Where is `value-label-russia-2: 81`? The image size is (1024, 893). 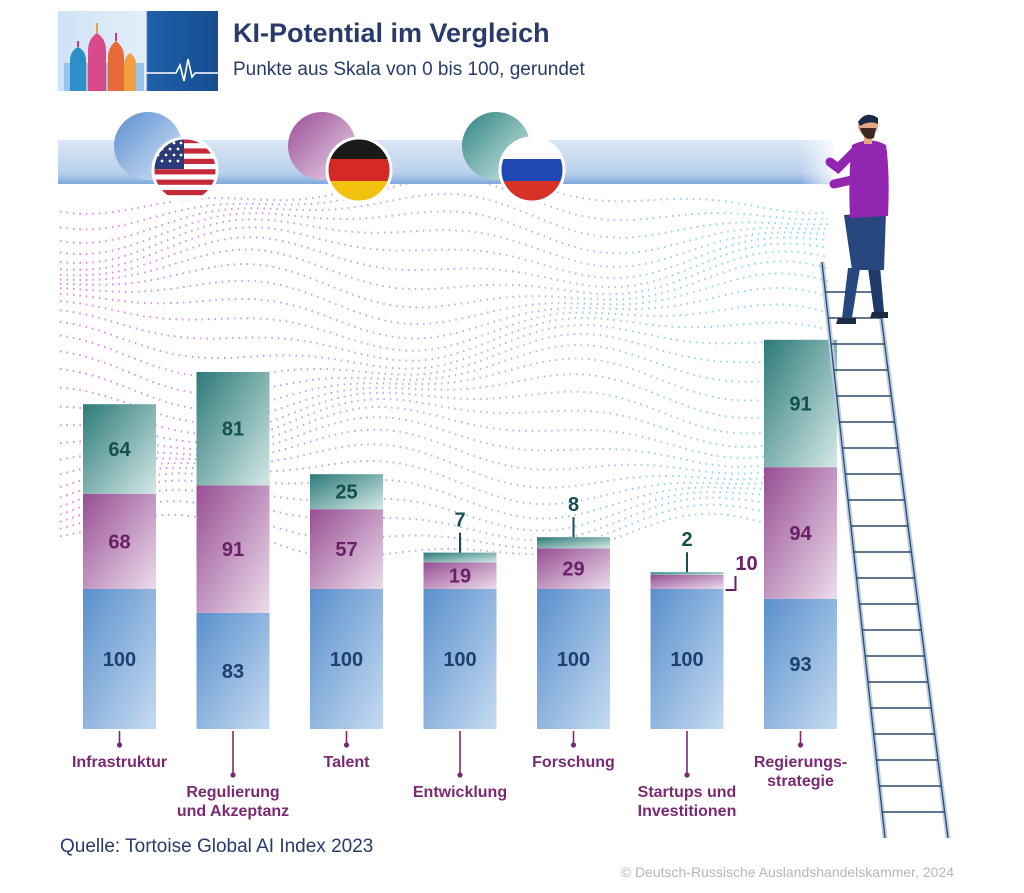
value-label-russia-2: 81 is located at coordinates (233, 430).